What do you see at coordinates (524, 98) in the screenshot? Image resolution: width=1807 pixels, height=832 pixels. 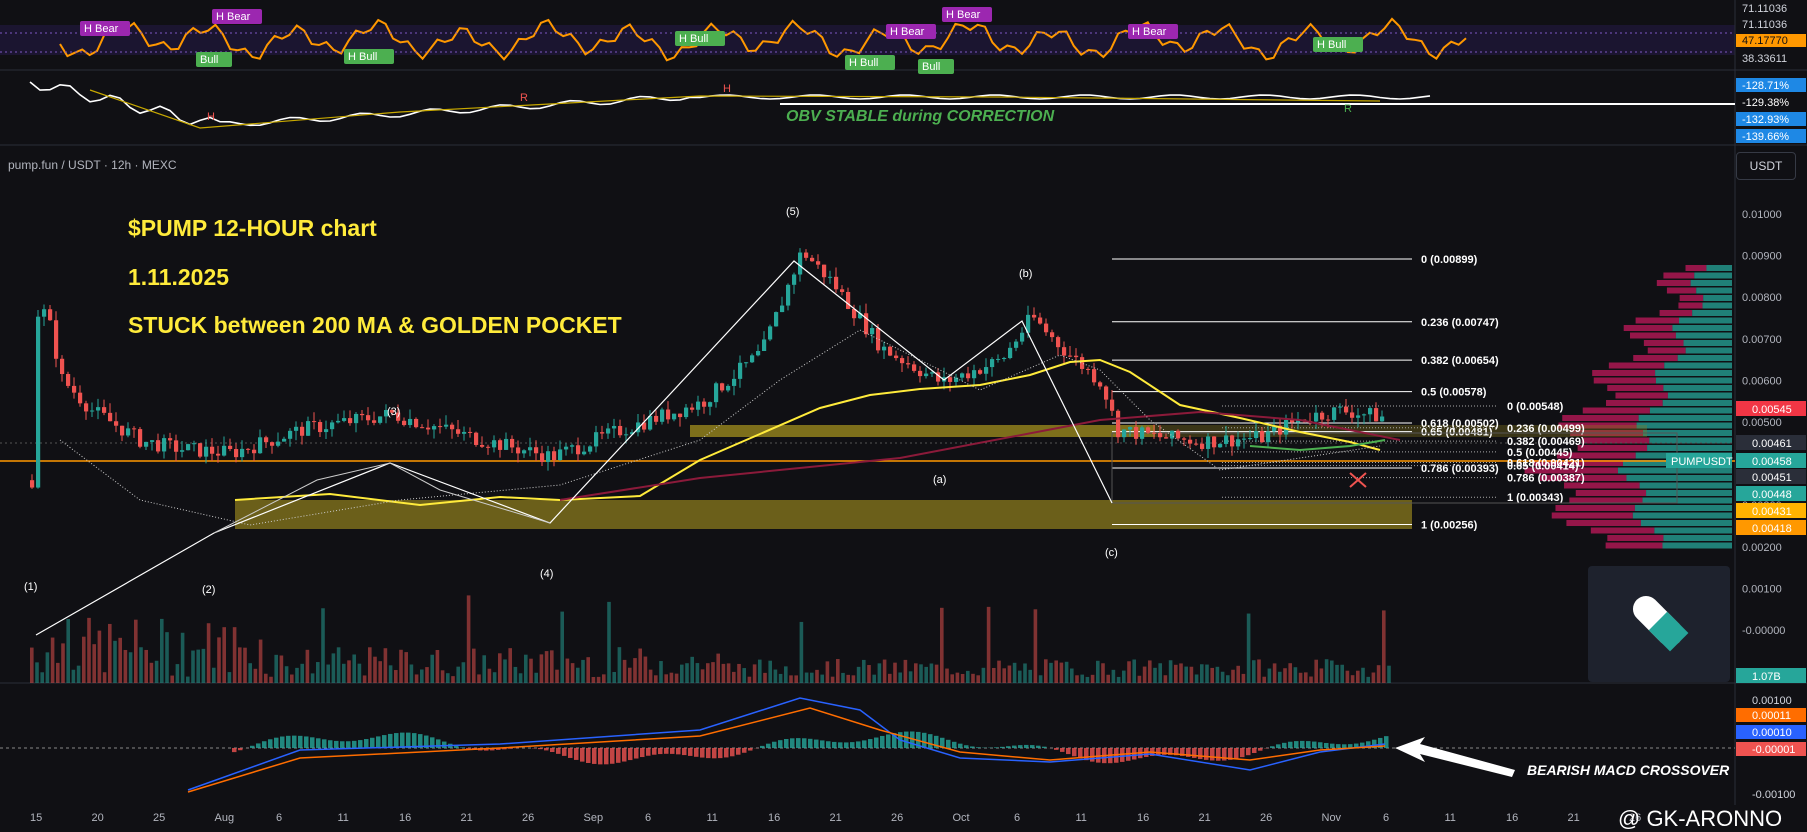 I see `obv-marker: R` at bounding box center [524, 98].